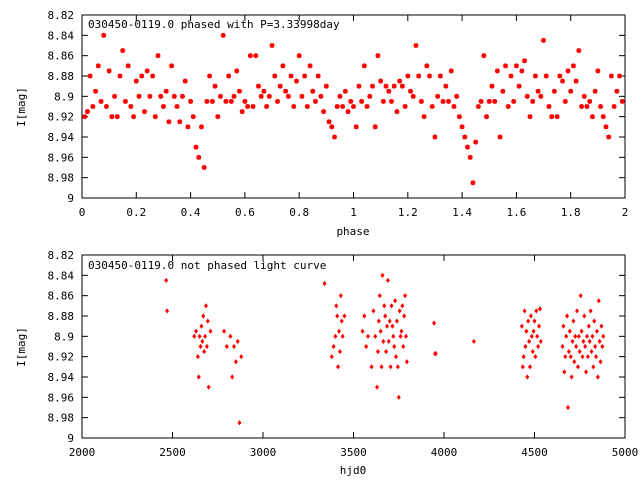 The width and height of the screenshot is (640, 480). Describe the element at coordinates (21, 347) in the screenshot. I see `unphased-chart-ylabel: I[mag]` at that location.